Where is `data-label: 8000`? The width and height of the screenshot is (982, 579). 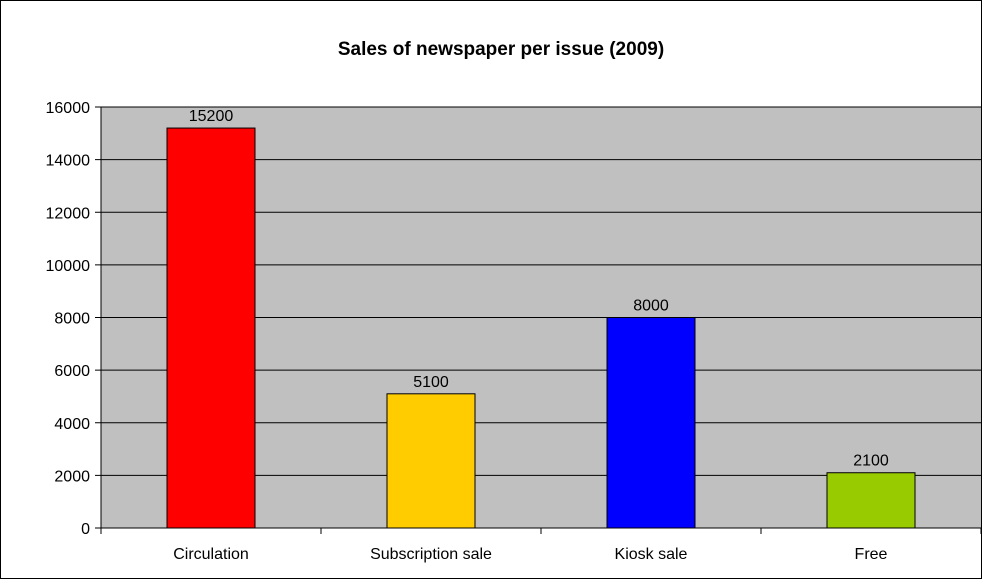 data-label: 8000 is located at coordinates (651, 306).